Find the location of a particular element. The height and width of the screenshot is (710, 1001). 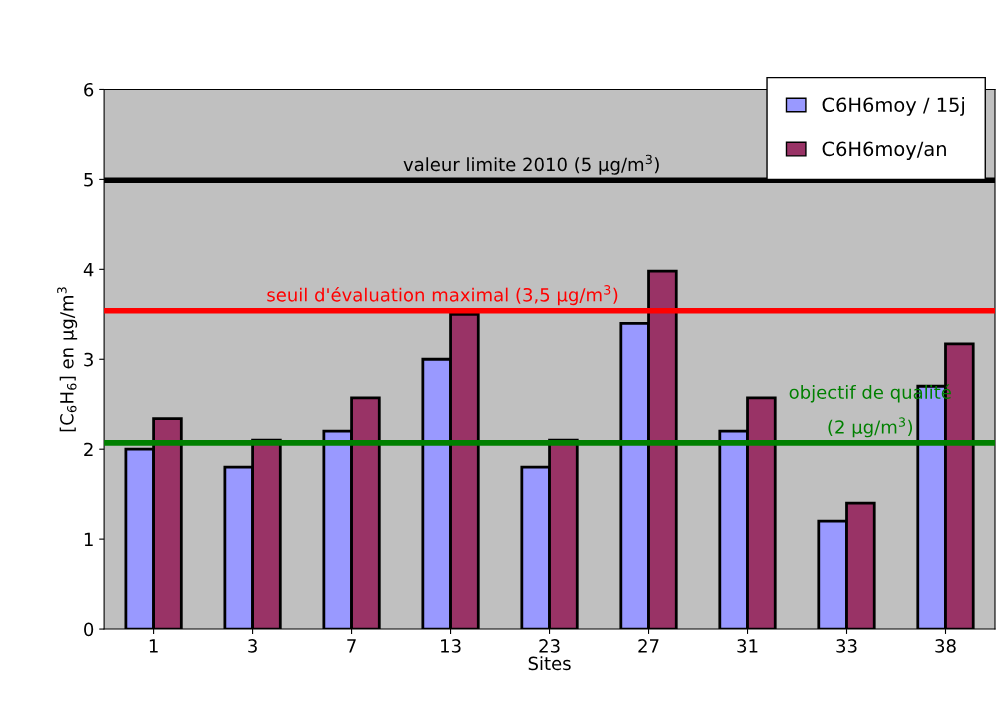

legend-label: C6H6moy/an is located at coordinates (884, 150).